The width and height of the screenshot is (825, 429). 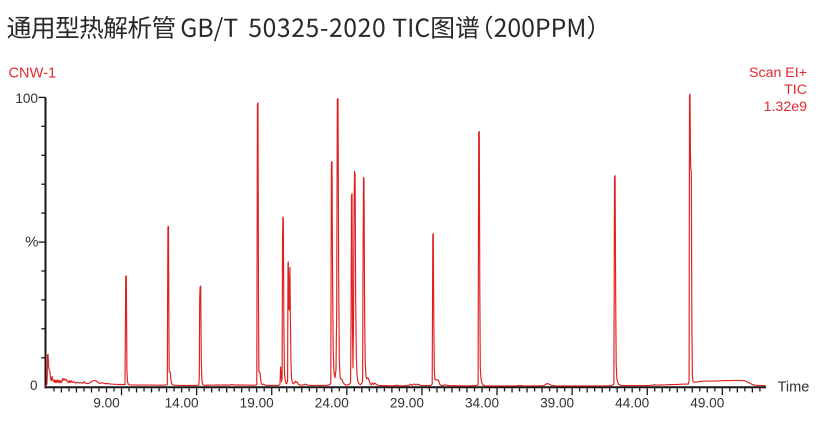 What do you see at coordinates (778, 73) in the screenshot?
I see `svg-text: Scan EI+` at bounding box center [778, 73].